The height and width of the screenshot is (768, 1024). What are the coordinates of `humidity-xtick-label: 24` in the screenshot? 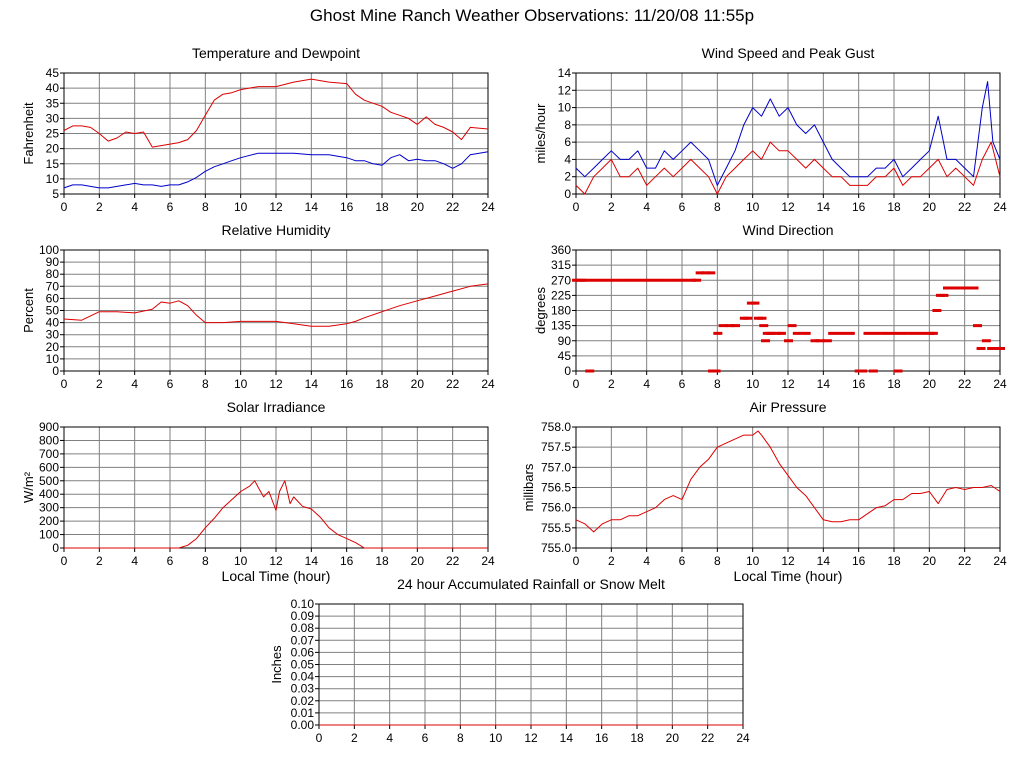 It's located at (488, 384).